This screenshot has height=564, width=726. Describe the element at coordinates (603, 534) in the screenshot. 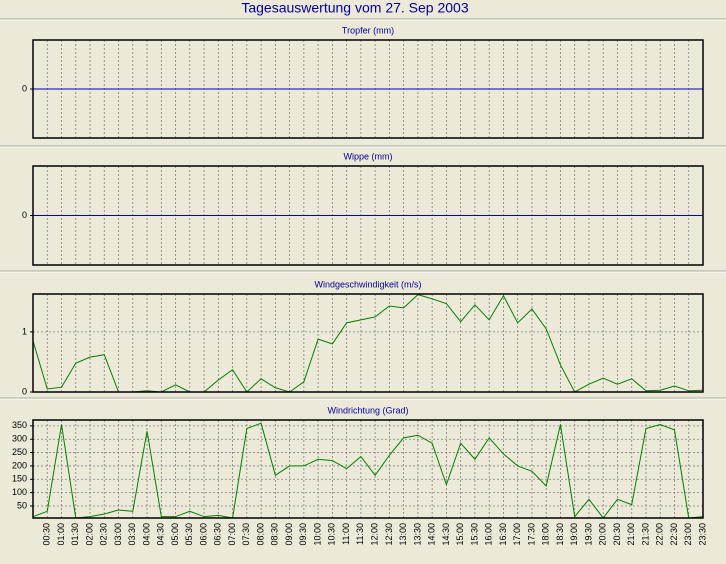

I see `x-tick-label: 20:00` at that location.